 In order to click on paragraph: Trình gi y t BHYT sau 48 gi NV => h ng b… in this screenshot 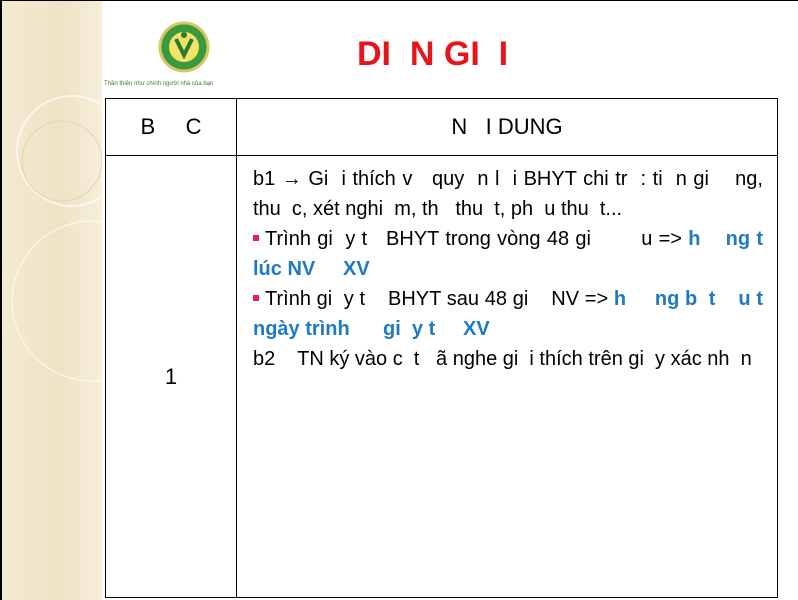, I will do `click(508, 314)`.